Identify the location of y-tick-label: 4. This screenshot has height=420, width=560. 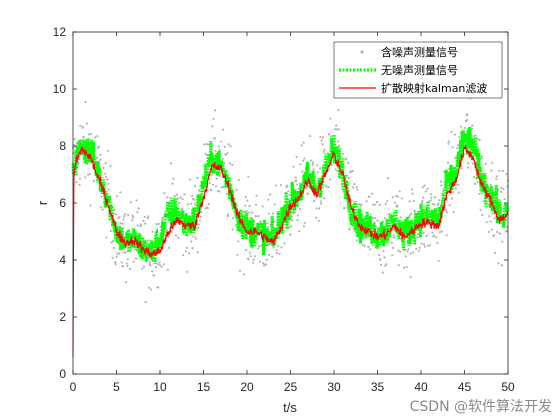
(62, 260).